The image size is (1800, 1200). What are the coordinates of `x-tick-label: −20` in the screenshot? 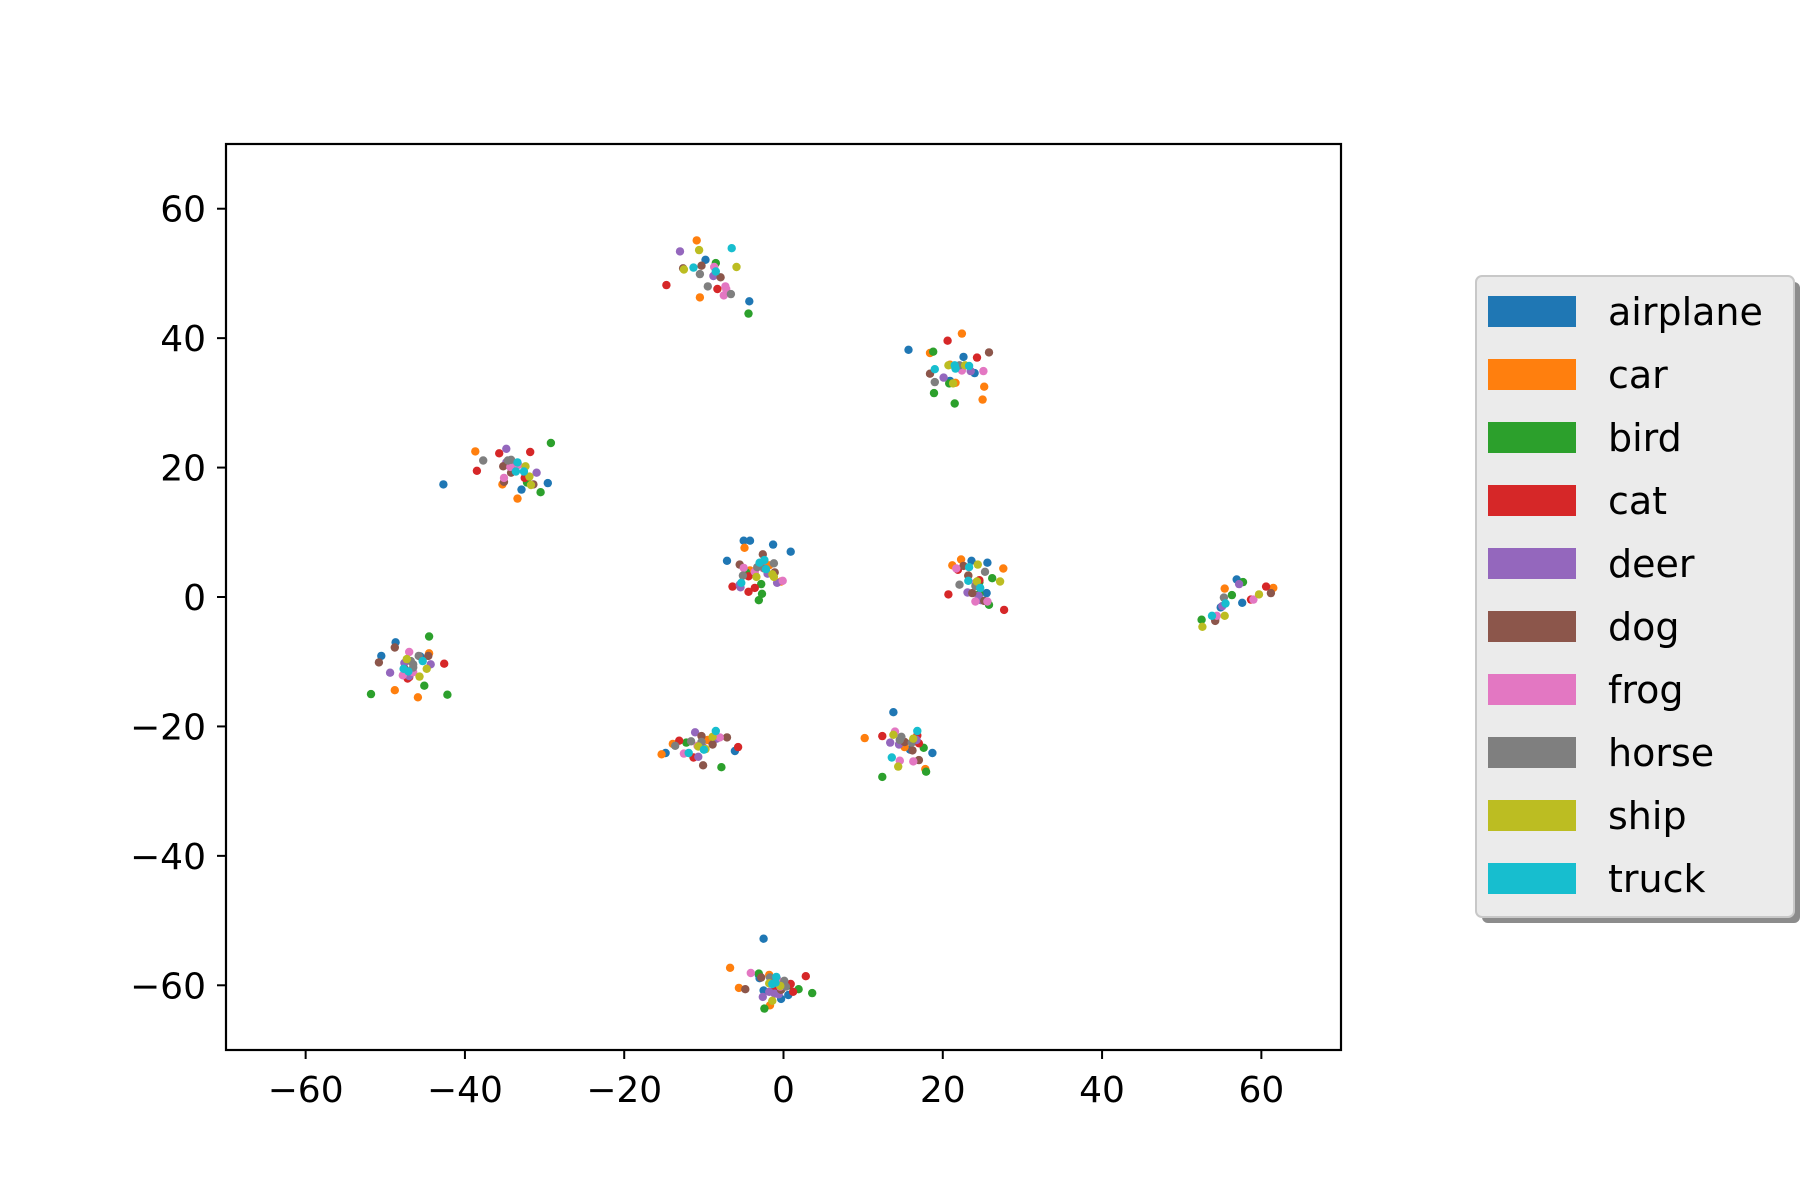 It's located at (624, 1090).